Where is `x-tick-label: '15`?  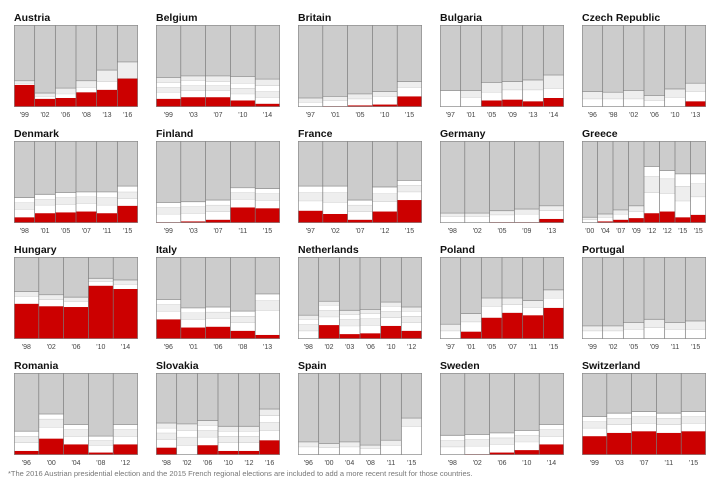 x-tick-label: '15 is located at coordinates (267, 231).